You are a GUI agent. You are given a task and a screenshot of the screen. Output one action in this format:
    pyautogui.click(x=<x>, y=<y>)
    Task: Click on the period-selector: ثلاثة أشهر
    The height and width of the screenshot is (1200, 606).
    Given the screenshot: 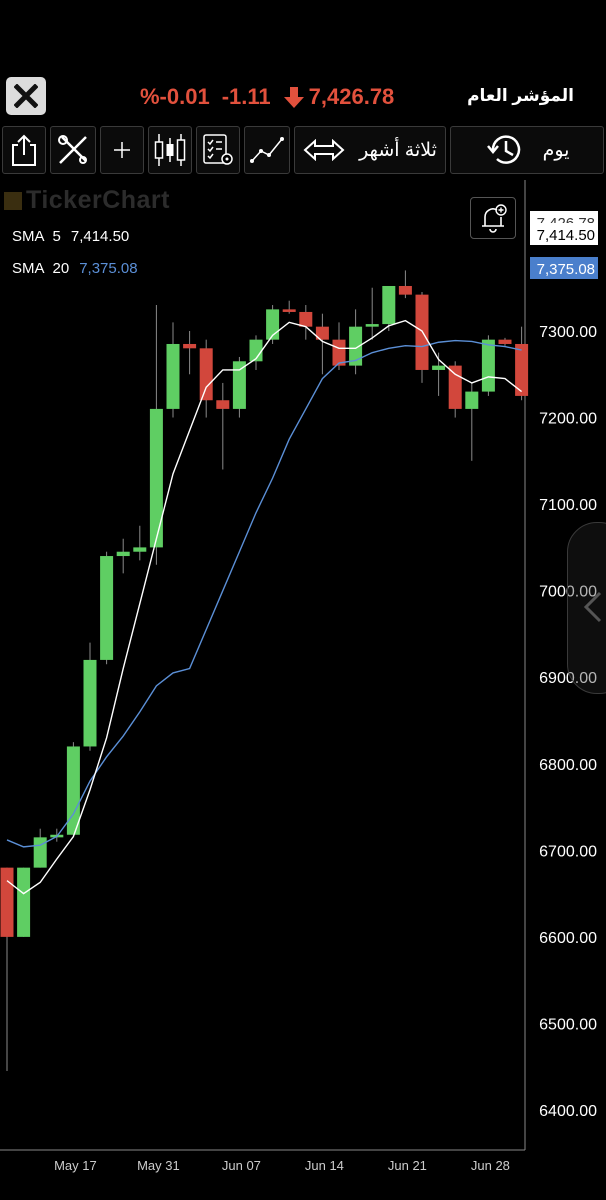 What is the action you would take?
    pyautogui.click(x=370, y=150)
    